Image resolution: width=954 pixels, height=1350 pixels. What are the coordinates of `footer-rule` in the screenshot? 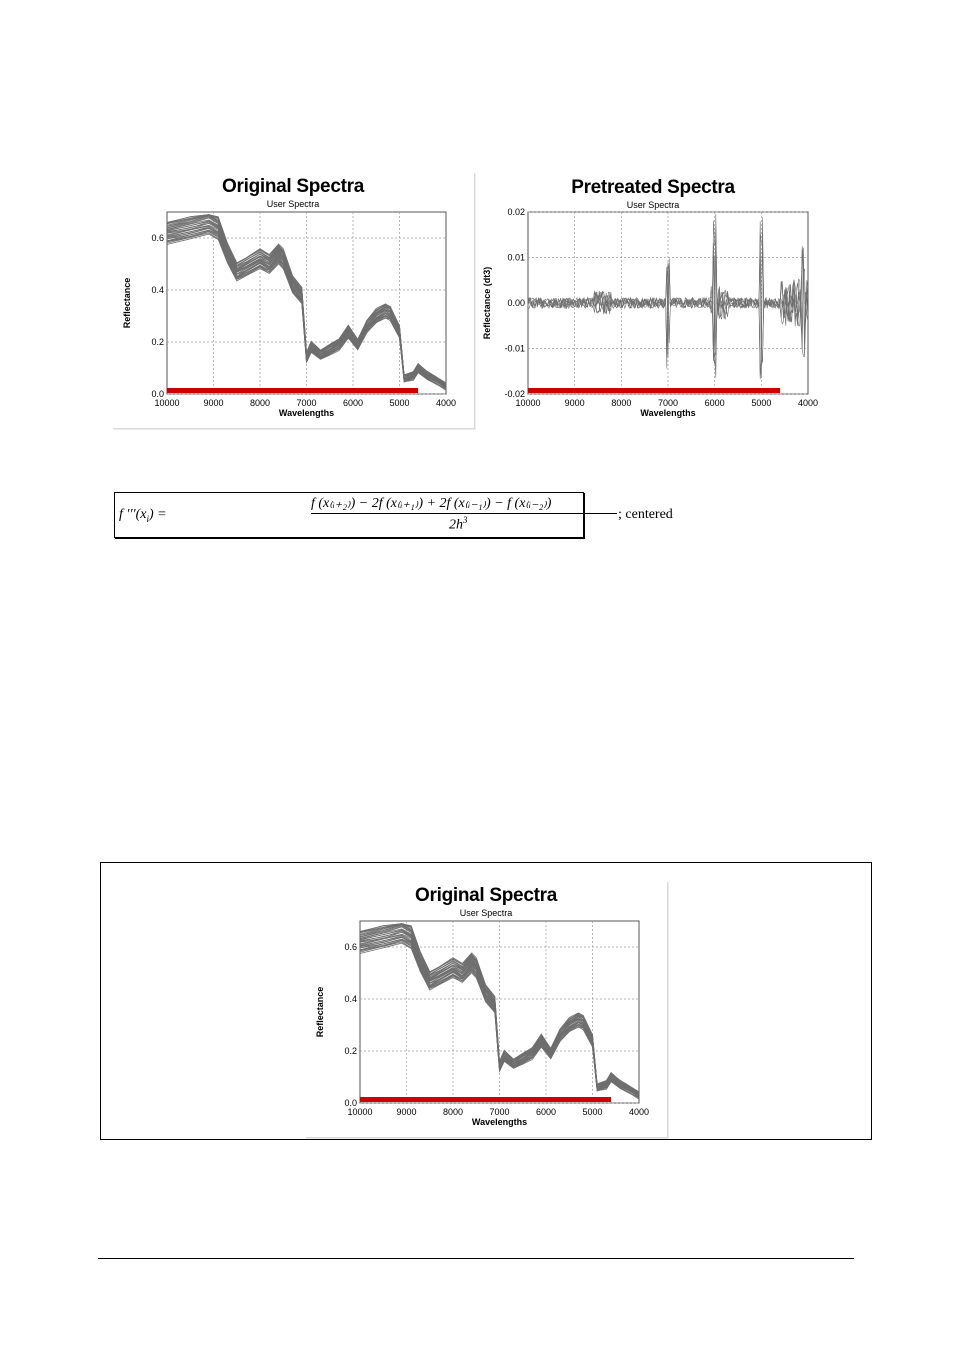 It's located at (476, 1258).